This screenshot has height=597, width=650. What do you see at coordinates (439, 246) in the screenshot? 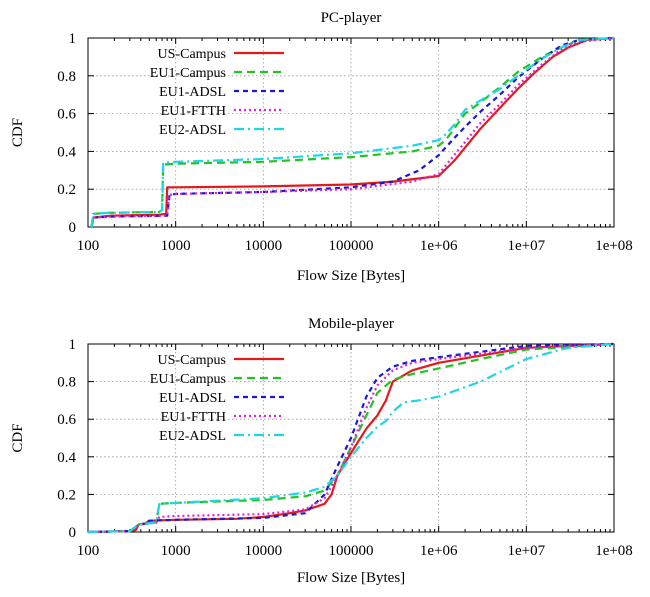
I see `chart1-x-tick-label: 1e+06` at bounding box center [439, 246].